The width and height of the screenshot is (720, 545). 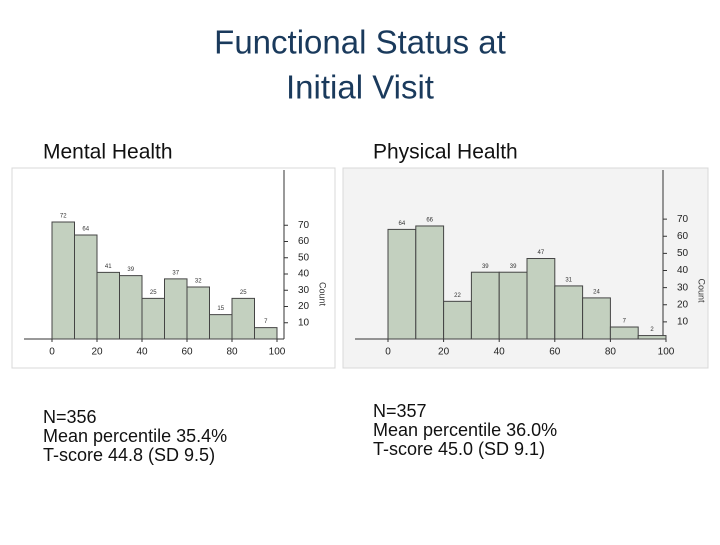 I want to click on data-label: 2, so click(x=652, y=330).